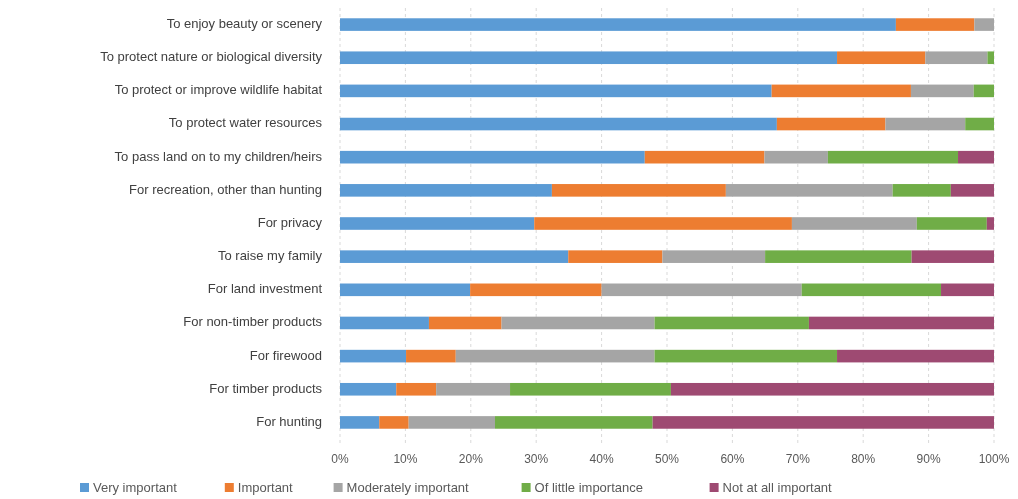 The image size is (1018, 499). What do you see at coordinates (265, 487) in the screenshot?
I see `legend-label: Important` at bounding box center [265, 487].